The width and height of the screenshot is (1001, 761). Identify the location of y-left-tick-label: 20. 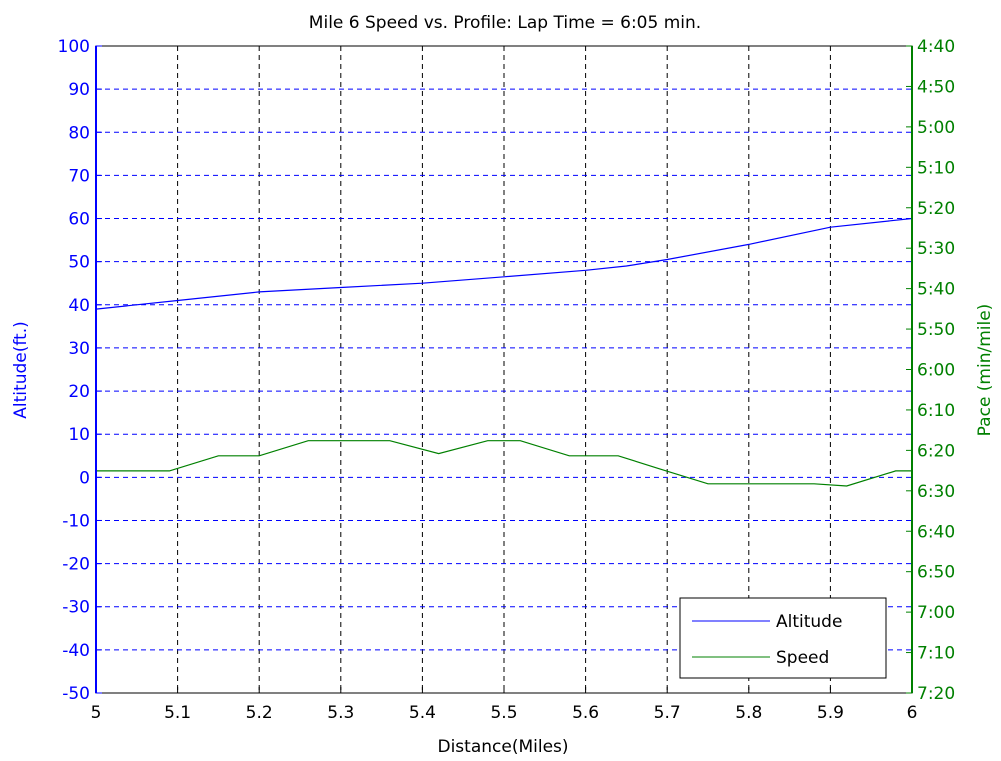
(79, 392).